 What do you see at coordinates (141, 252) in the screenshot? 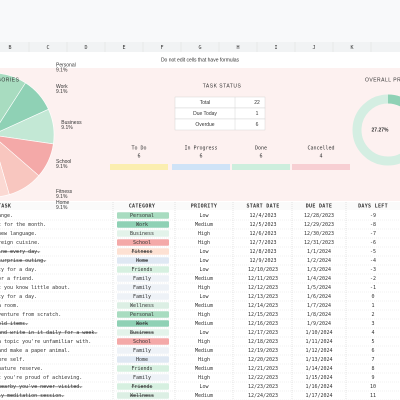
I see `cell-category: Fitness` at bounding box center [141, 252].